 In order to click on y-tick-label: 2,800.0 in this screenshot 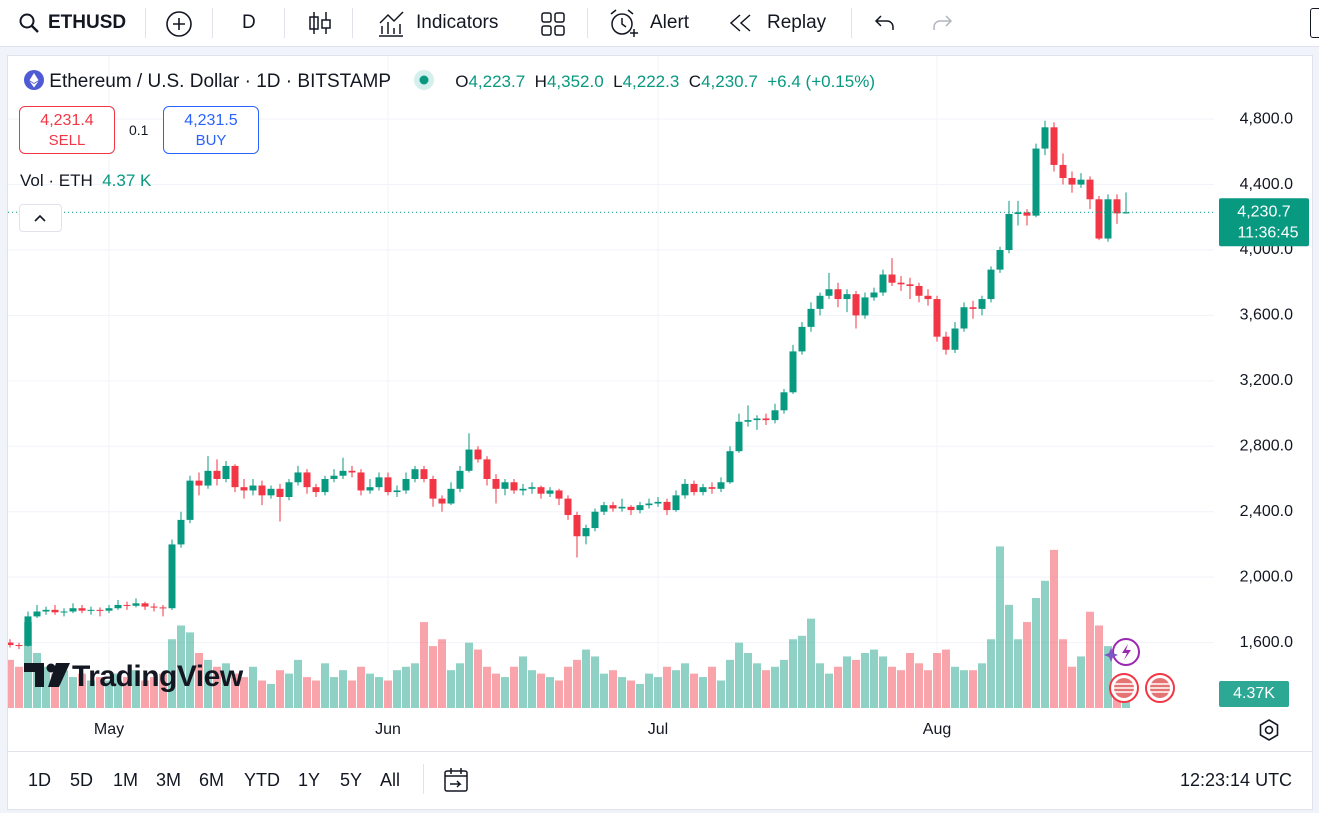, I will do `click(1266, 445)`.